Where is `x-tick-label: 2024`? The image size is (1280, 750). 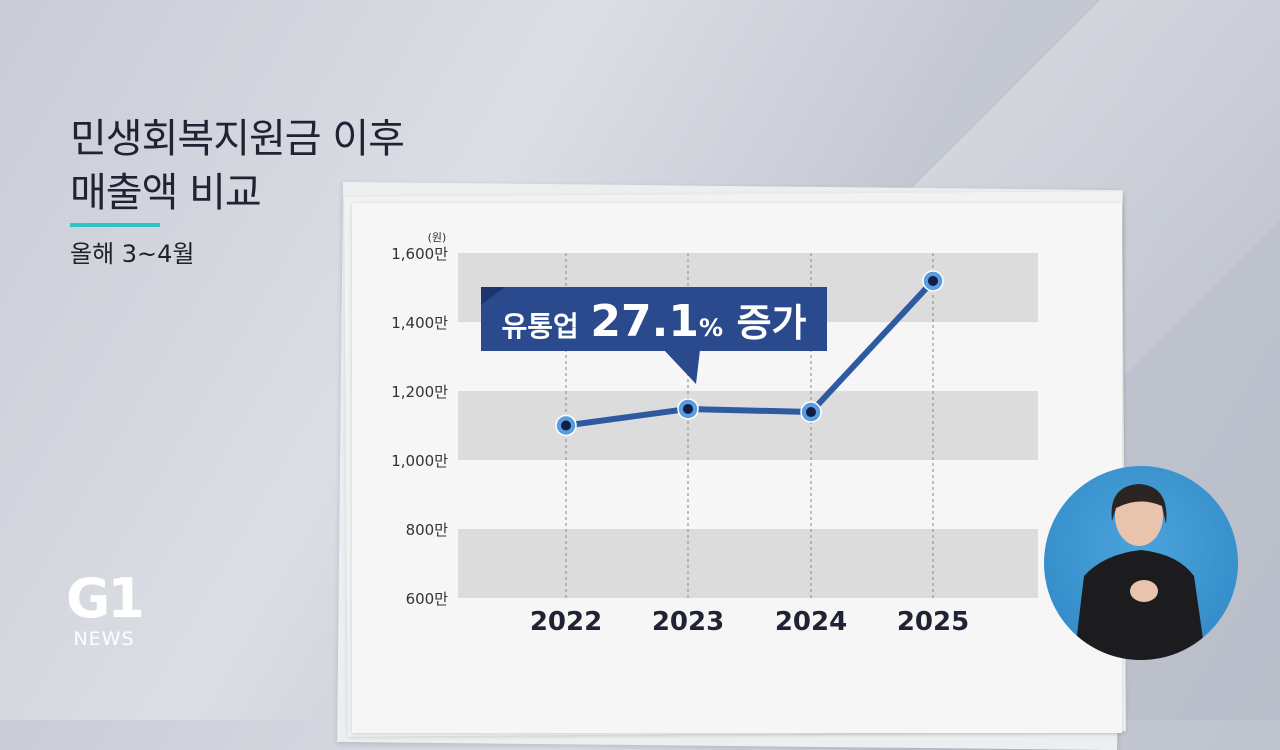 x-tick-label: 2024 is located at coordinates (811, 622).